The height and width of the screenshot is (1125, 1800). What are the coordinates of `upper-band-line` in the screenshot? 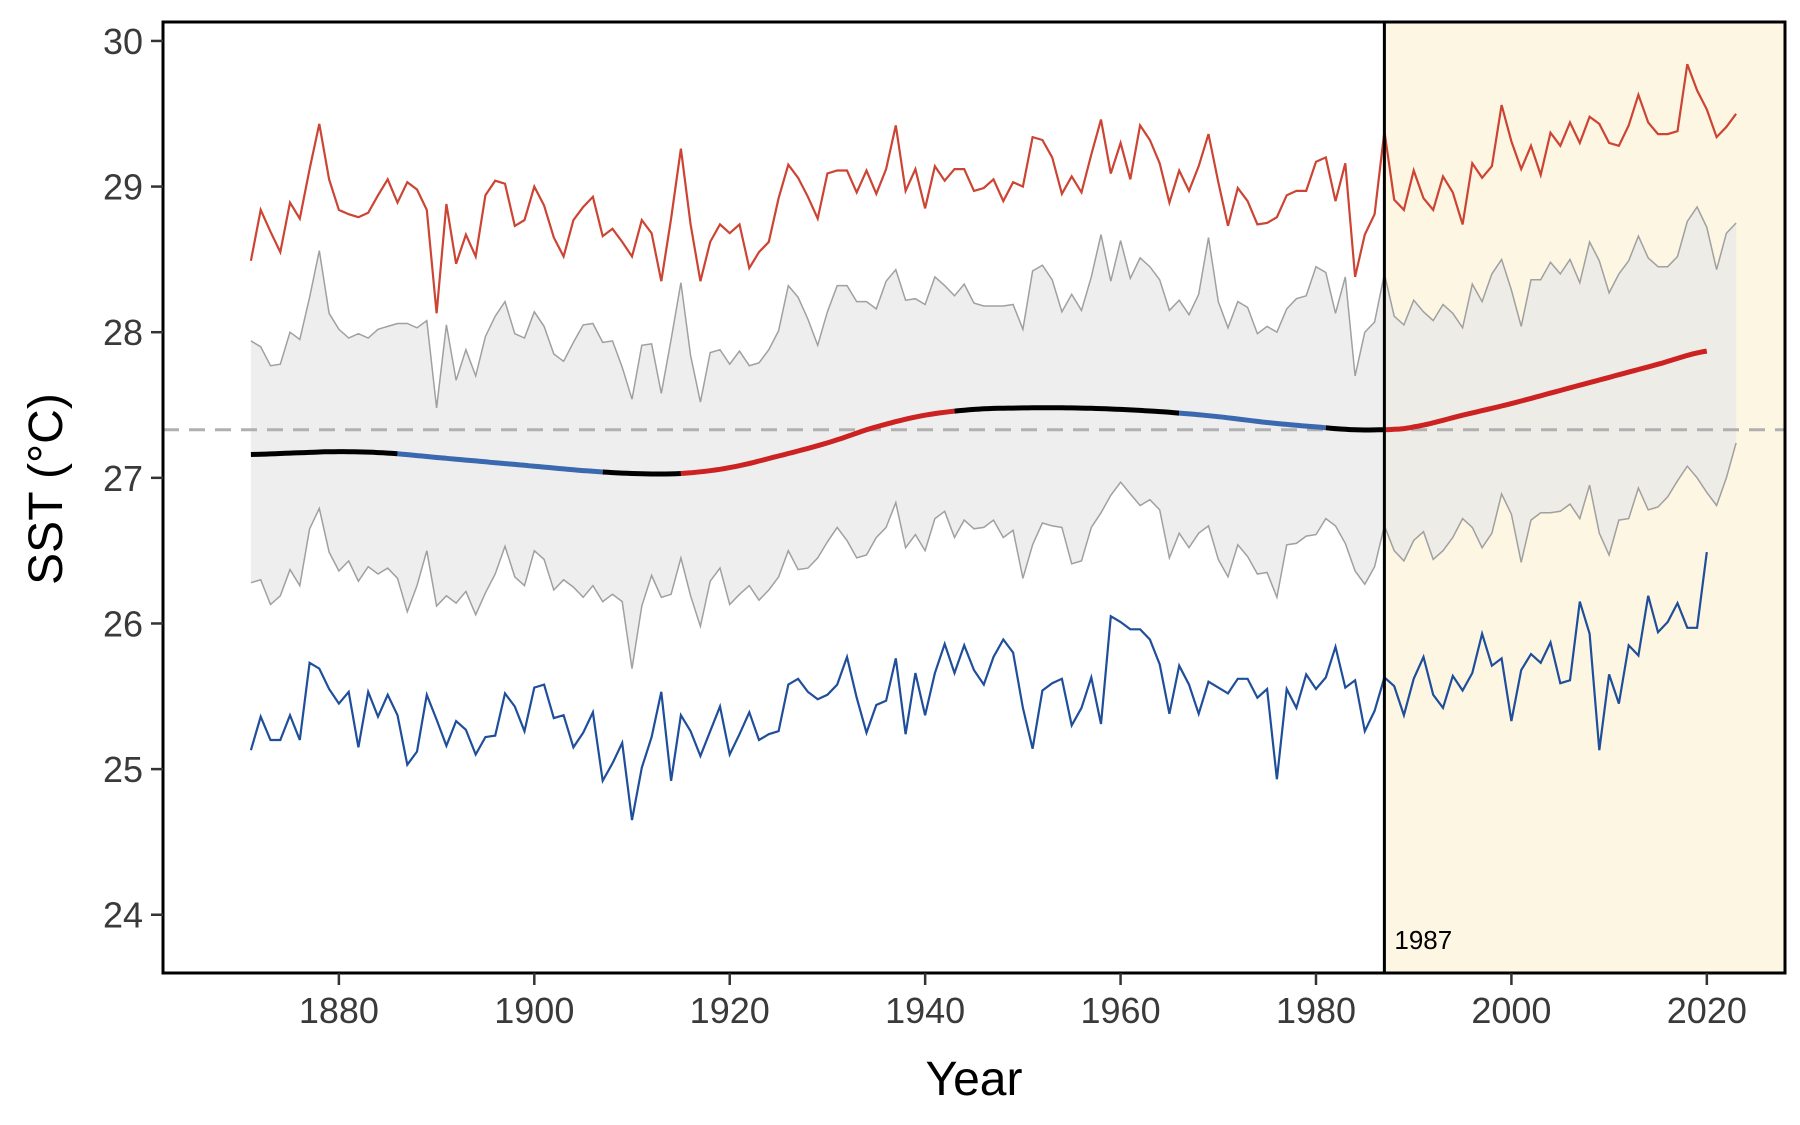 It's located at (993, 306).